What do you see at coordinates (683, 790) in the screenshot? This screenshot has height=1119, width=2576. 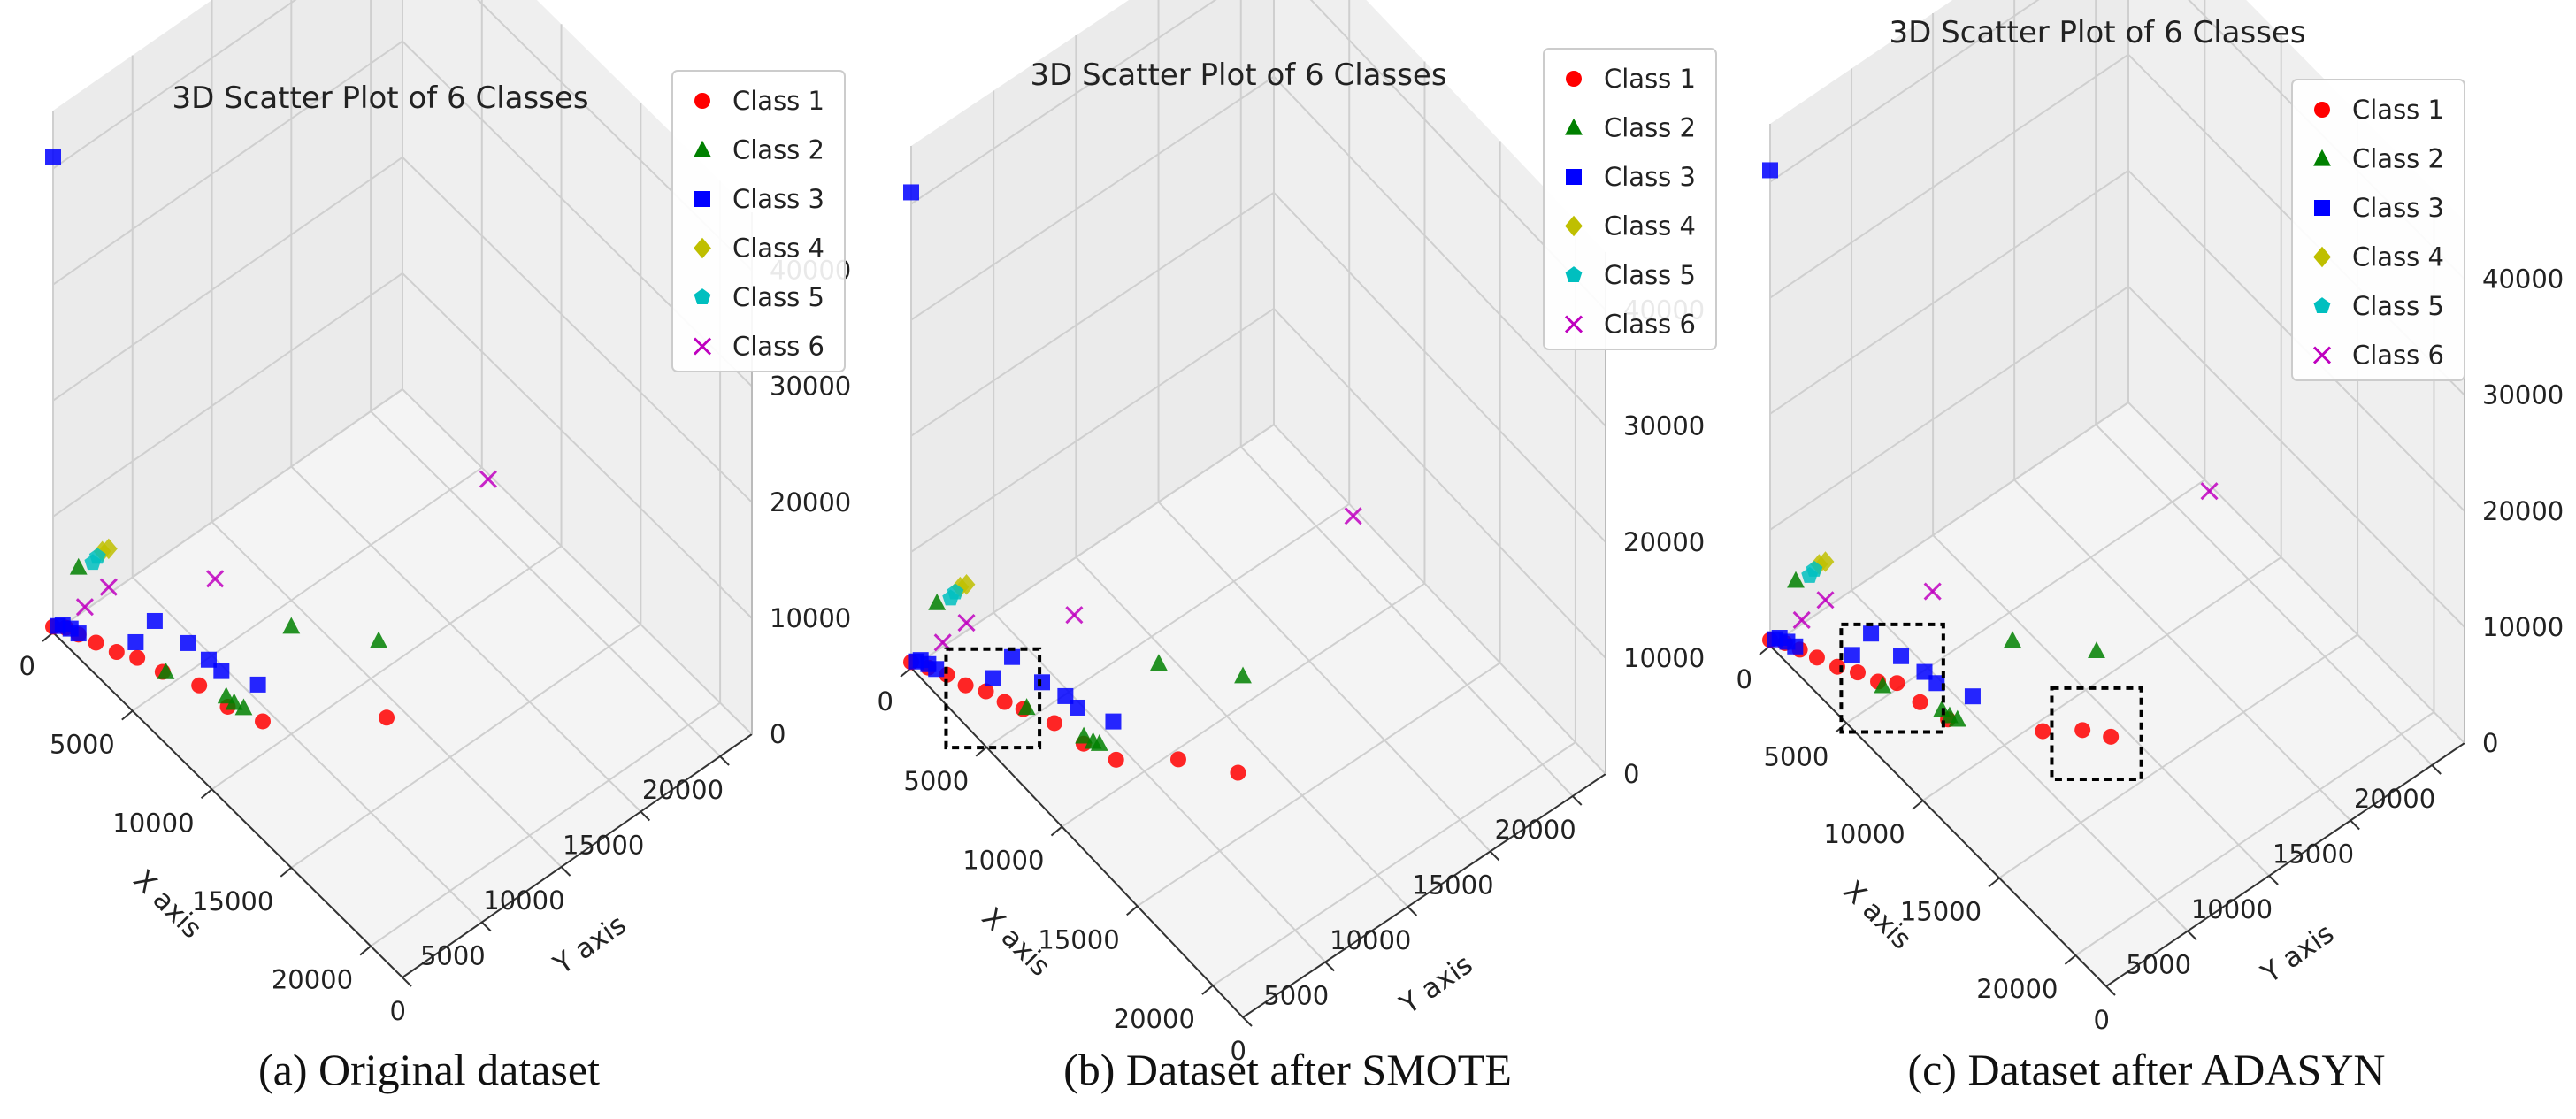 I see `y-tick-label: 20000` at bounding box center [683, 790].